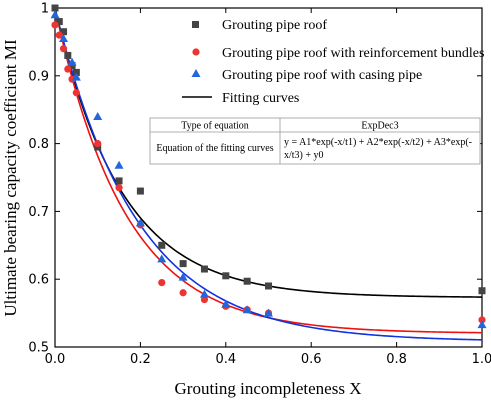  Describe the element at coordinates (45, 9) in the screenshot. I see `y-tick-label: 1` at that location.